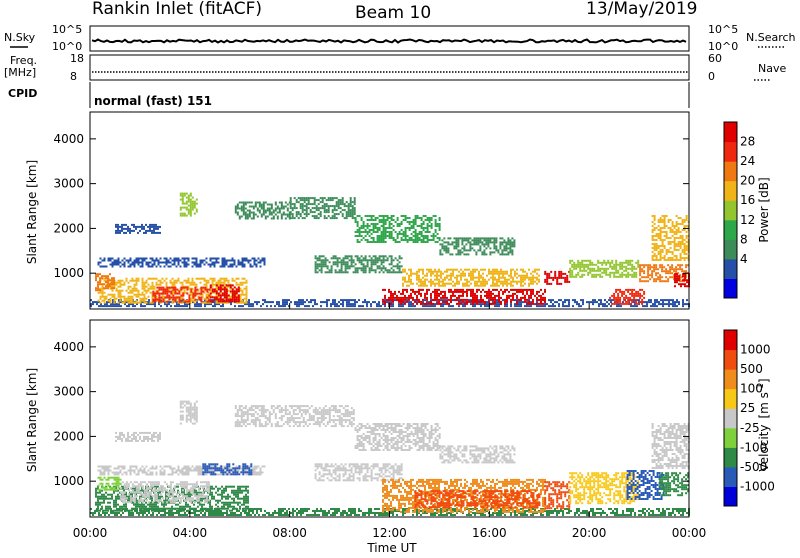 The height and width of the screenshot is (558, 800). Describe the element at coordinates (747, 161) in the screenshot. I see `colorbar-tick-1: 24` at that location.